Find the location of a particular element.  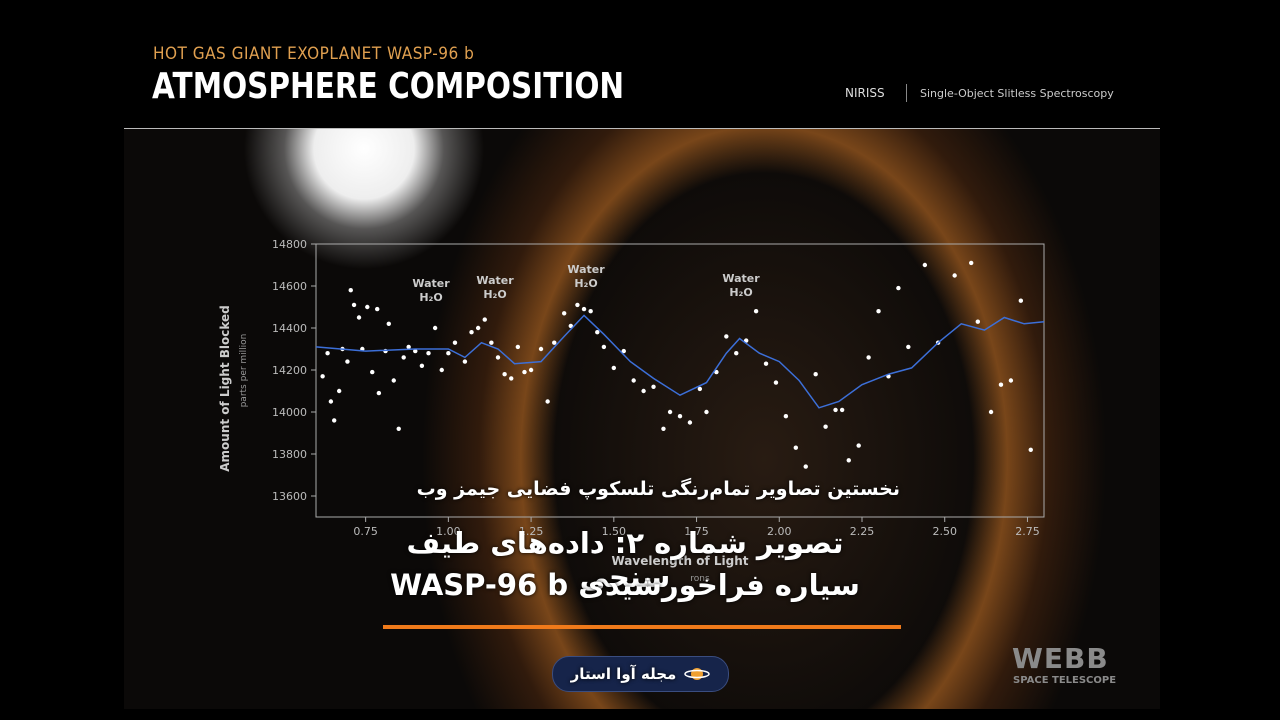

x-axis-unit: rons is located at coordinates (700, 579).